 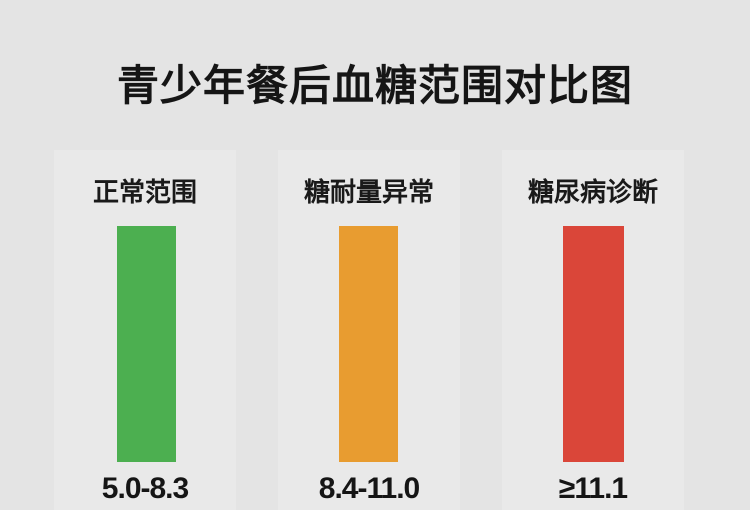 I want to click on category-label: 正常范围, so click(x=144, y=192).